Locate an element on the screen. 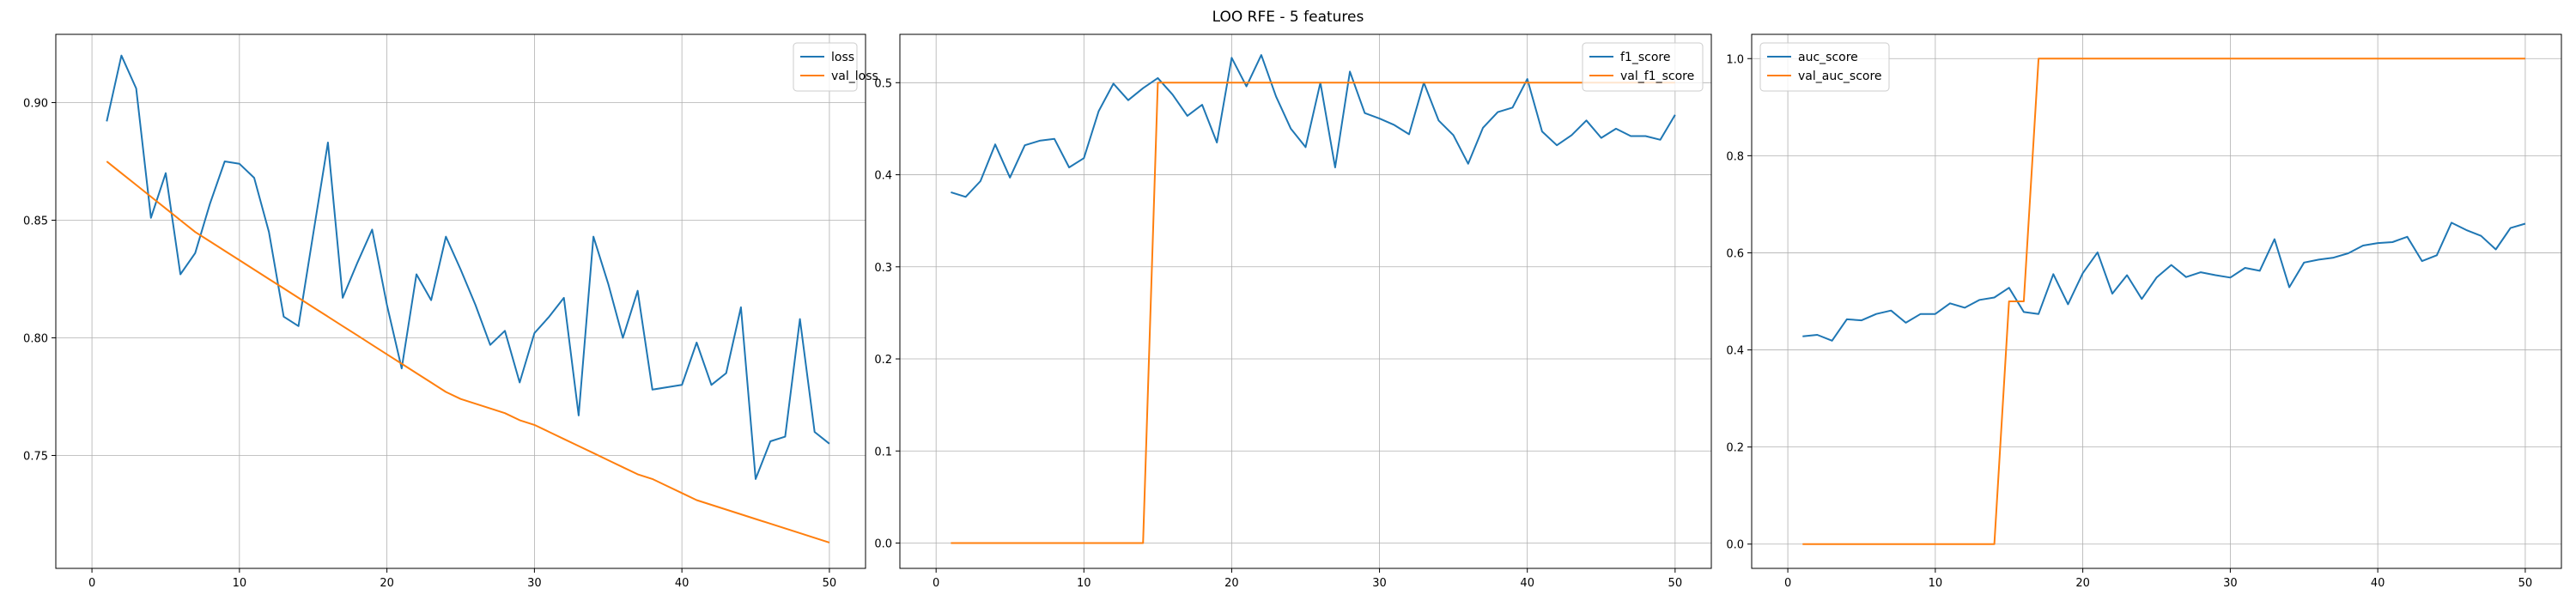 Image resolution: width=2576 pixels, height=601 pixels. y-tick-label: 0.3 is located at coordinates (883, 268).